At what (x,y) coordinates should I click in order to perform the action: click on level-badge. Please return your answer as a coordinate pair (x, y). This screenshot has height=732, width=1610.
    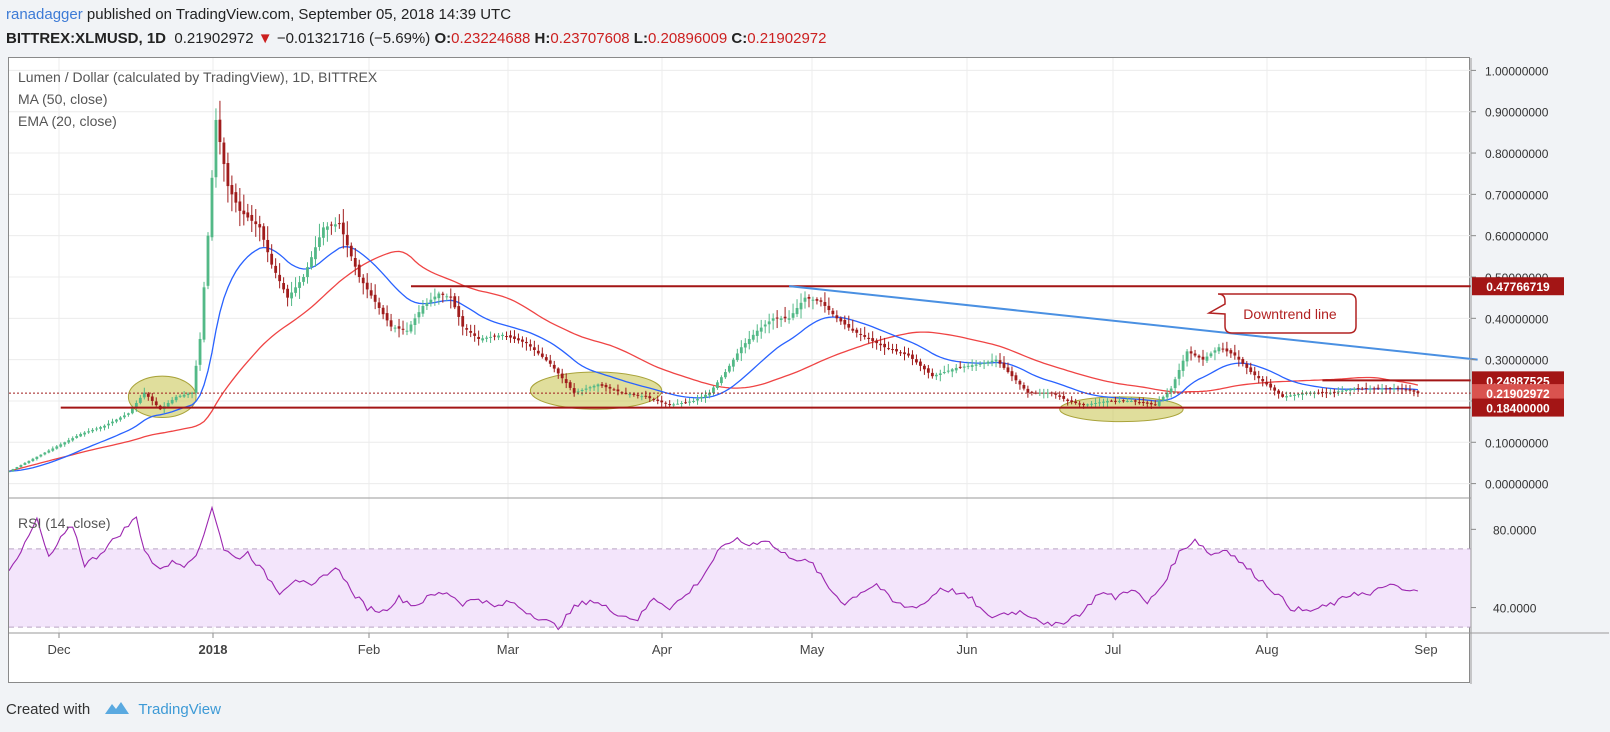
    Looking at the image, I should click on (1518, 286).